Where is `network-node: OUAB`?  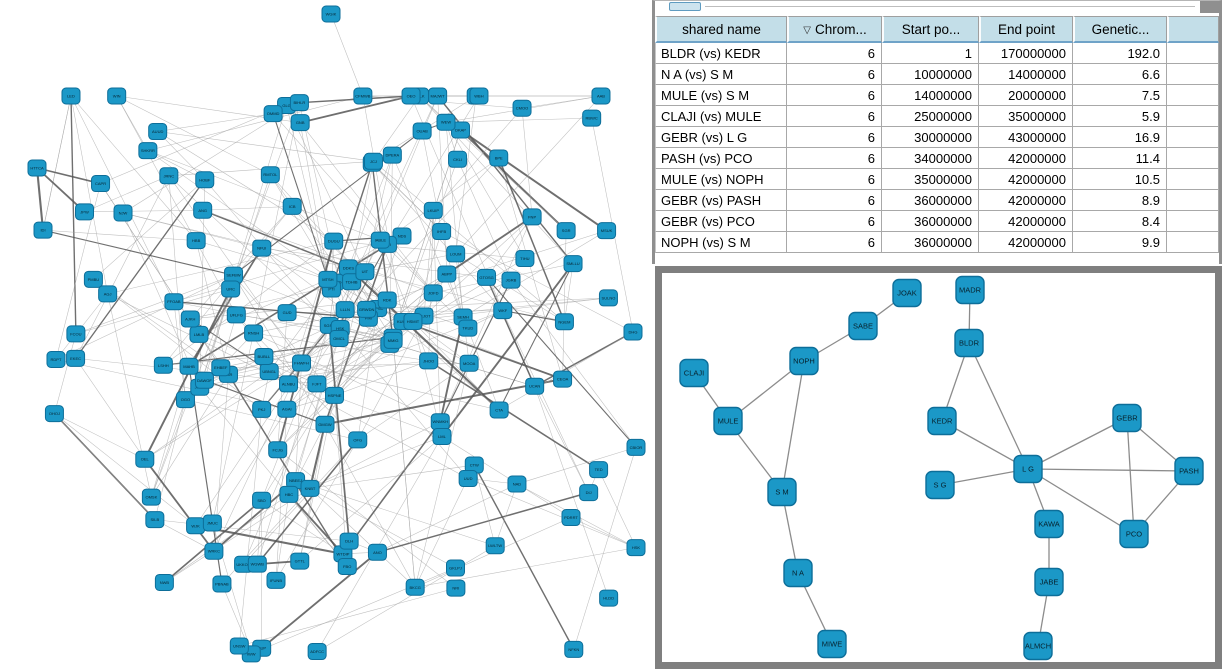 network-node: OUAB is located at coordinates (422, 131).